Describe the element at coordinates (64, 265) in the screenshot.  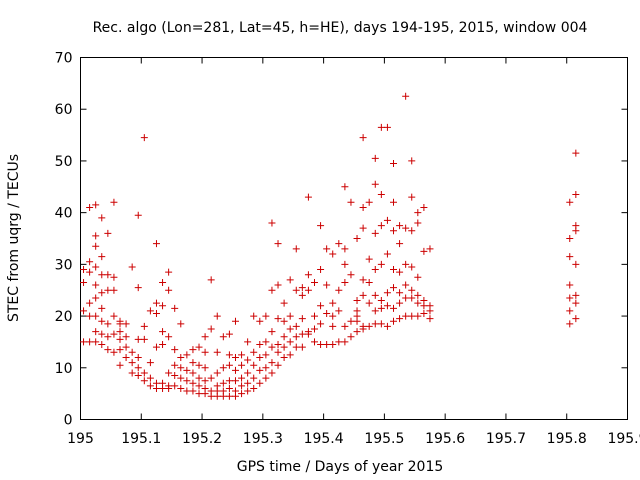
I see `y-tick-label: 30` at that location.